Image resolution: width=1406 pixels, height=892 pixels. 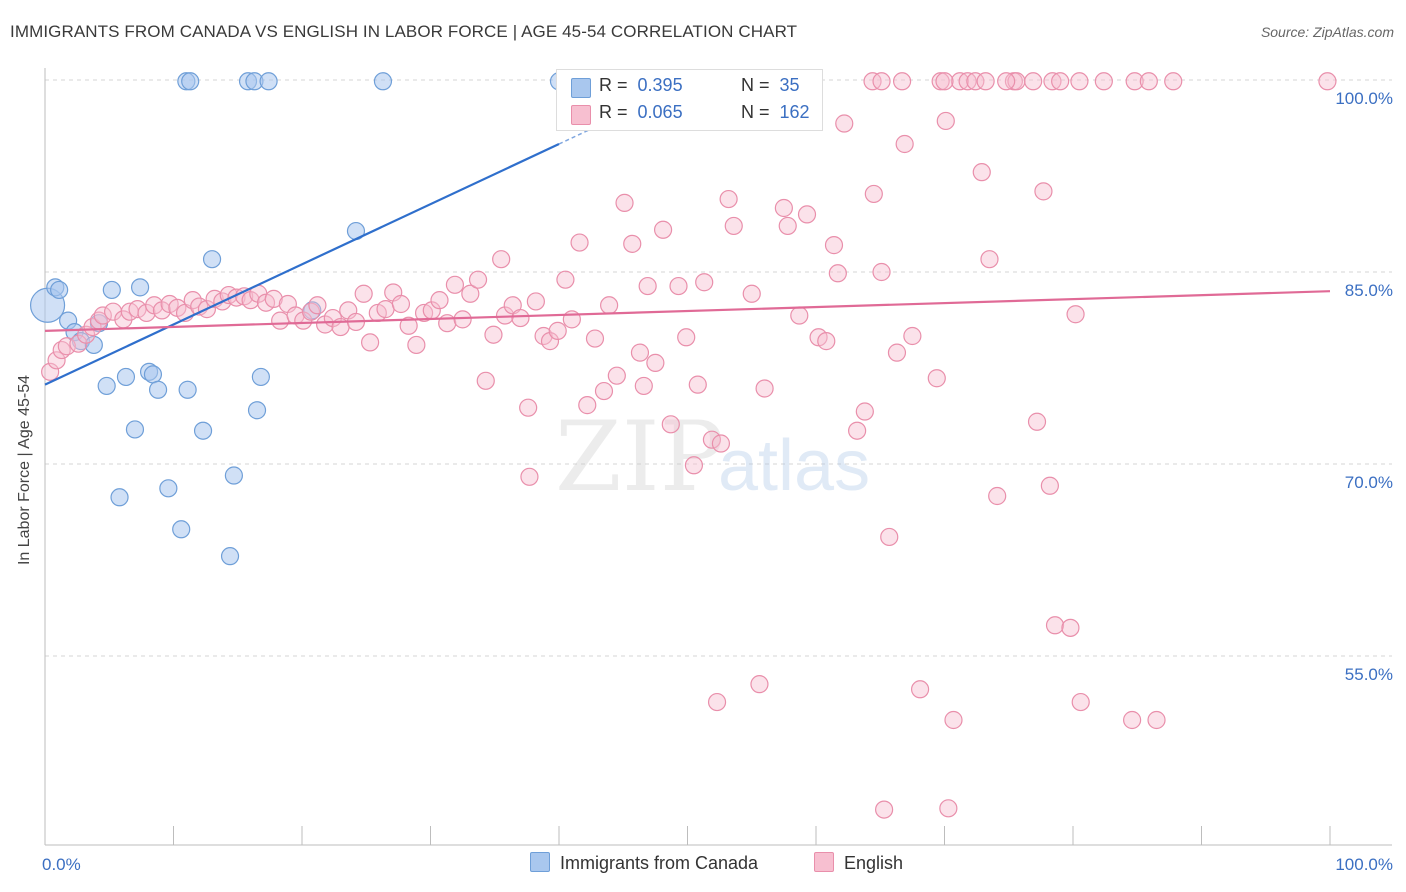 I want to click on bottom-legend-english: English, so click(x=858, y=863).